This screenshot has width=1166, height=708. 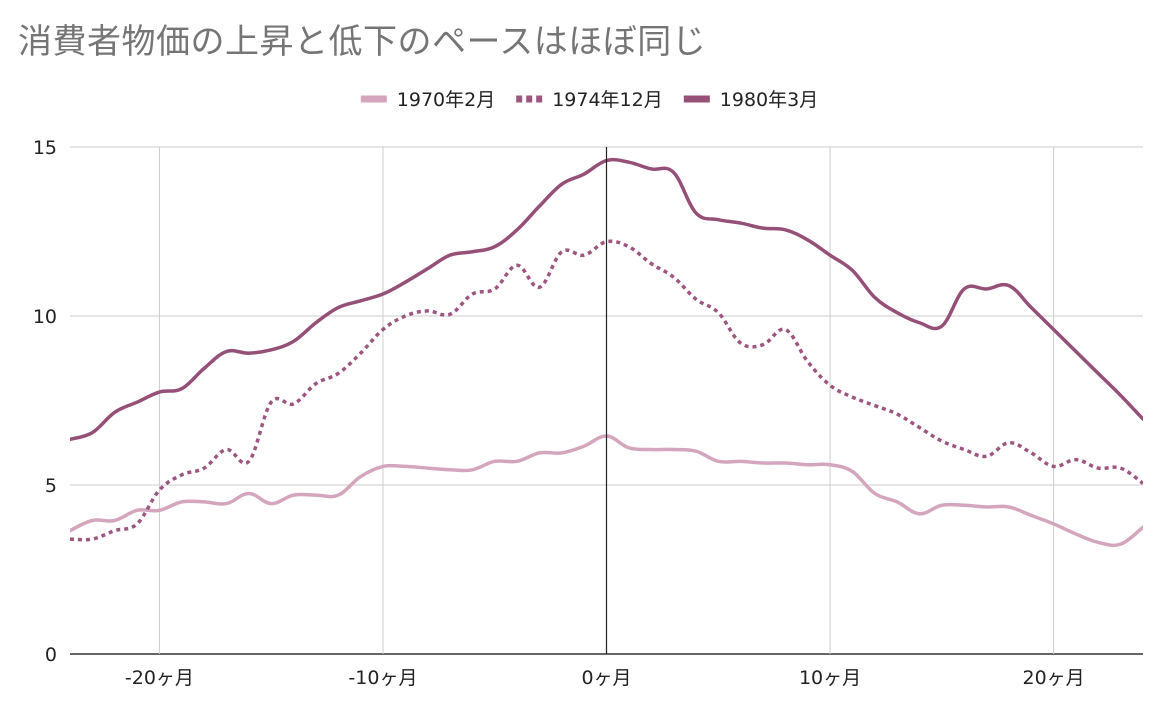 What do you see at coordinates (51, 655) in the screenshot?
I see `y-tick-label: 0` at bounding box center [51, 655].